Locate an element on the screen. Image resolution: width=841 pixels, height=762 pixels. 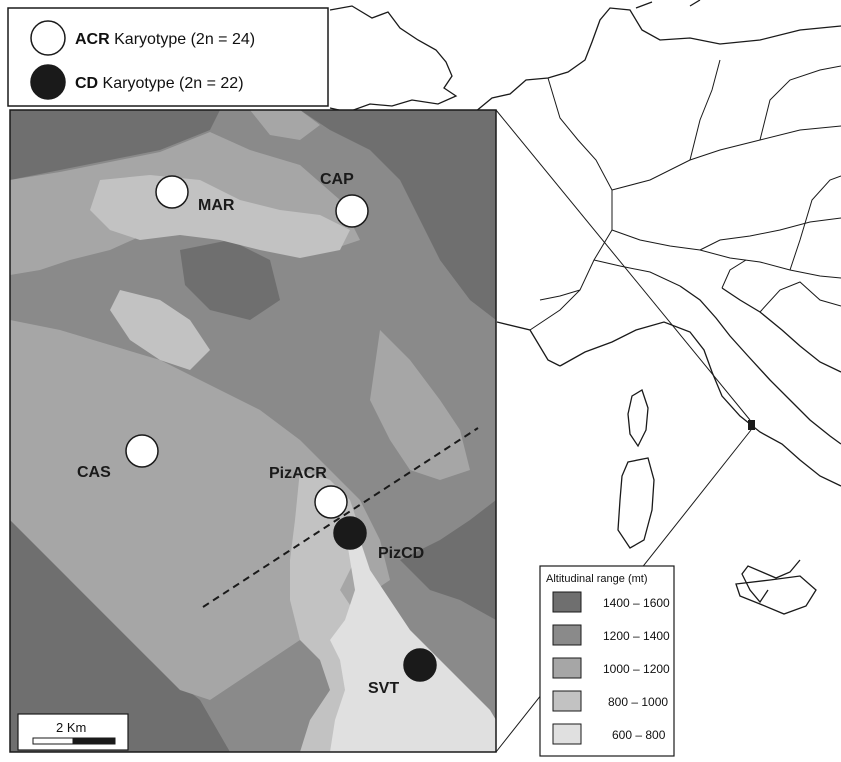
legend-acr-code: ACR is located at coordinates (92, 39).